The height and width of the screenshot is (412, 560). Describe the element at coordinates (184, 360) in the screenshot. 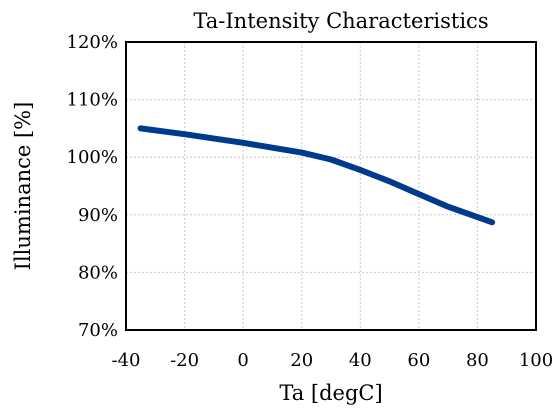

I see `x-tick-label: -20` at that location.